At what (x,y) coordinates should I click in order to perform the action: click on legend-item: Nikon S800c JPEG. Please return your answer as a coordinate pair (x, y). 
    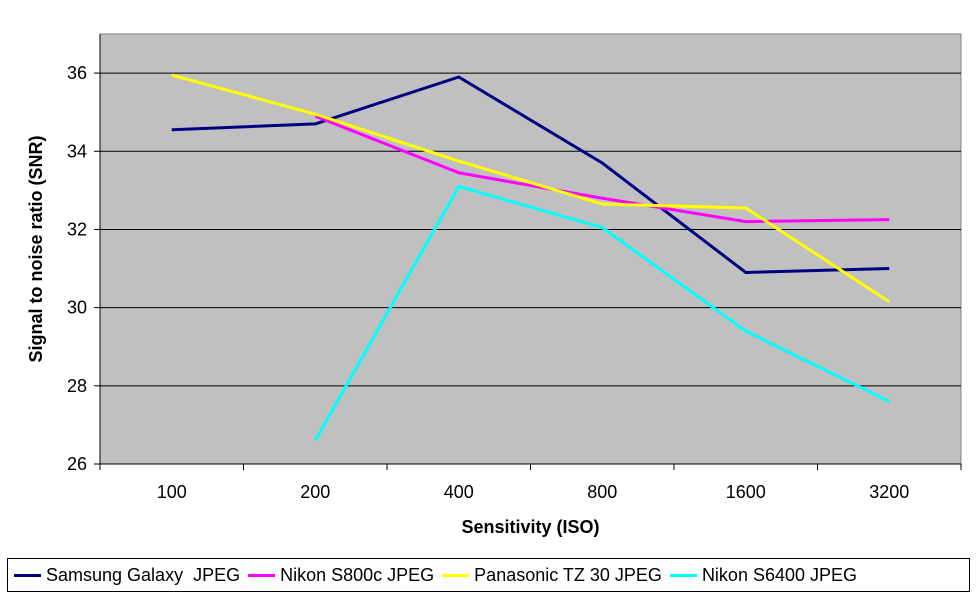
    Looking at the image, I should click on (341, 575).